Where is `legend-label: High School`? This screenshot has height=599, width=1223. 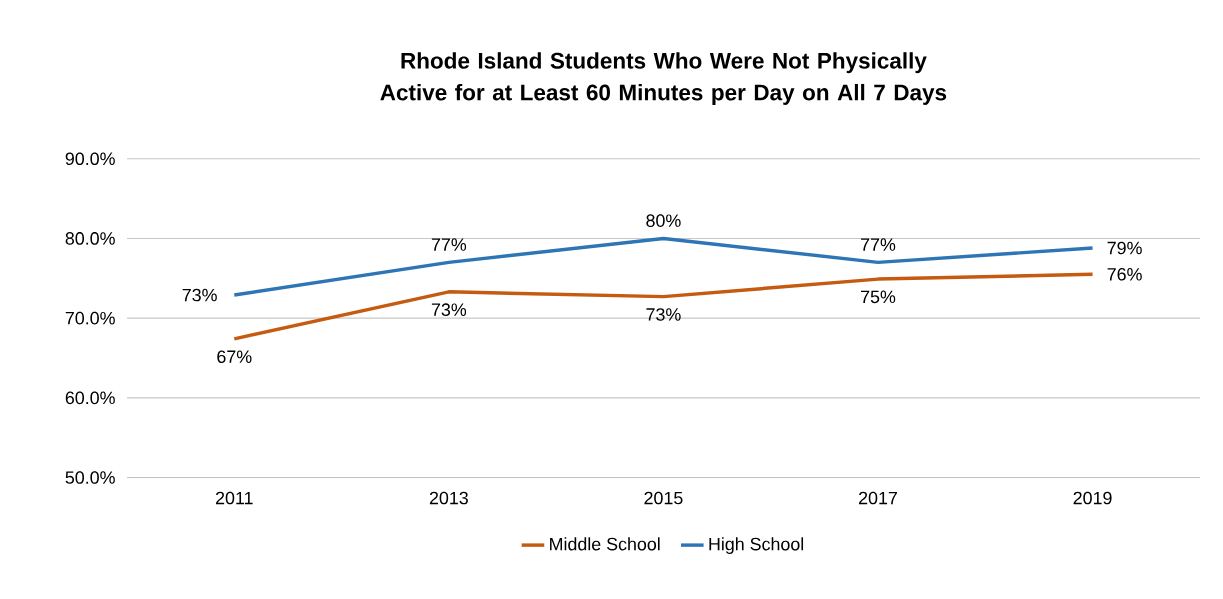 legend-label: High School is located at coordinates (756, 545).